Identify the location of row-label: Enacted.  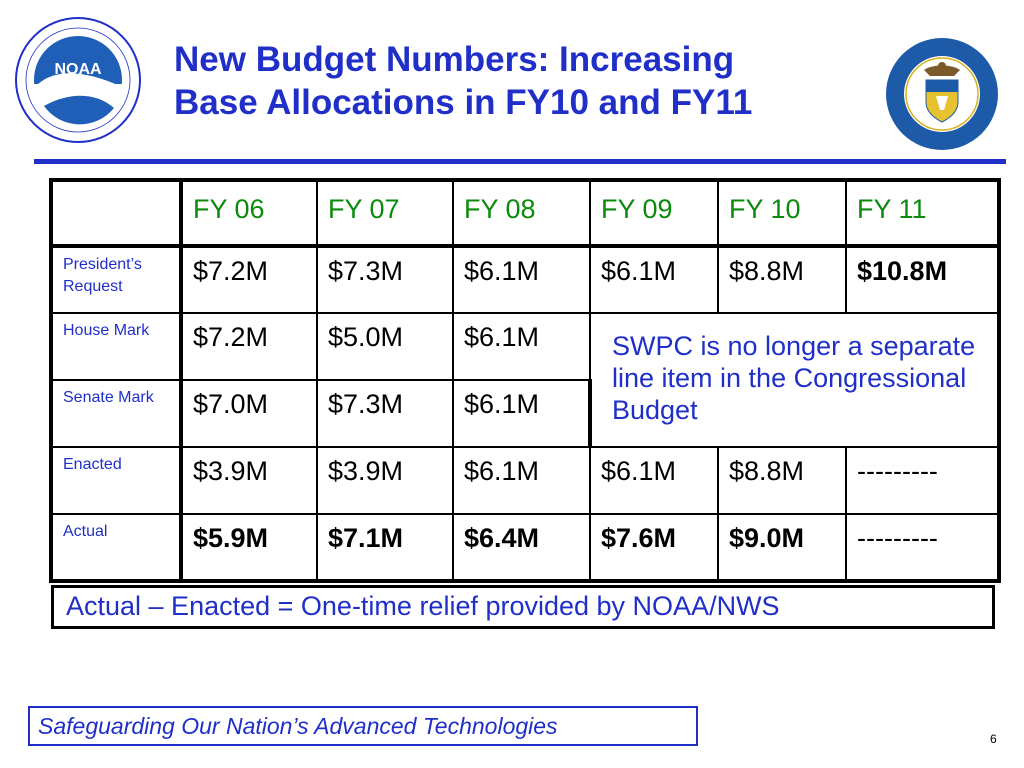
(116, 480).